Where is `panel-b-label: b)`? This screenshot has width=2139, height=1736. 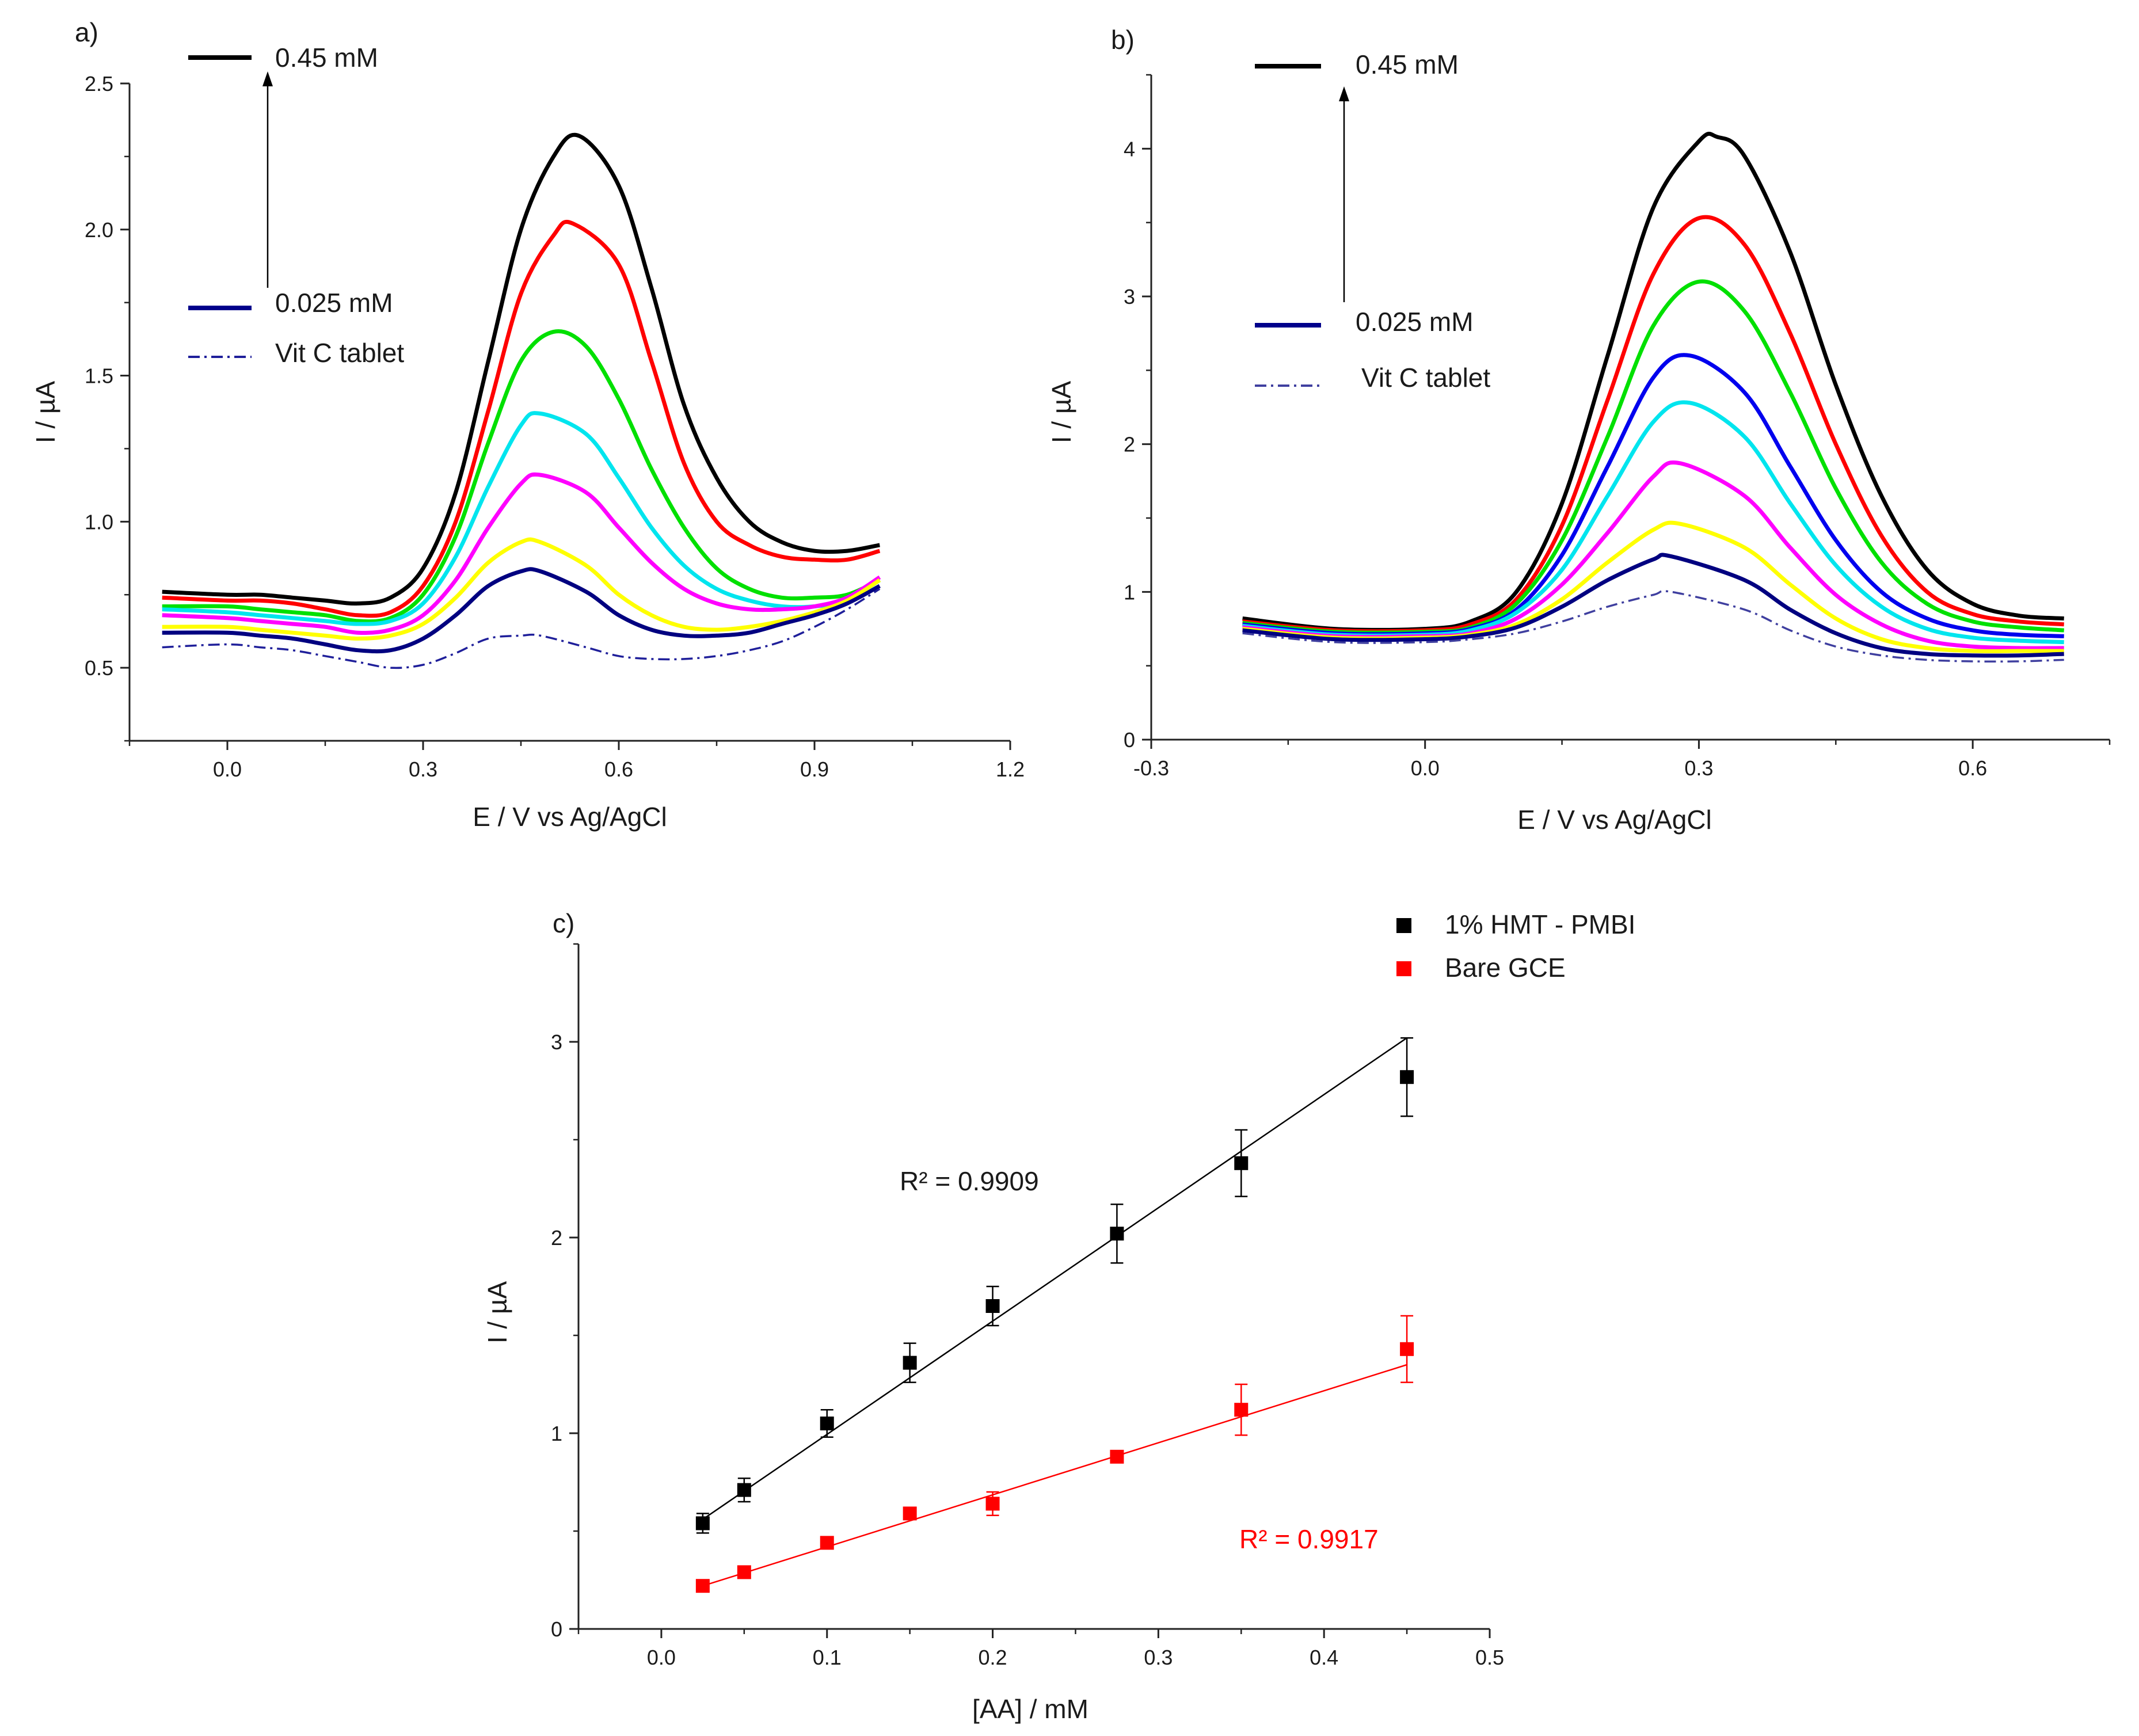 panel-b-label: b) is located at coordinates (1123, 40).